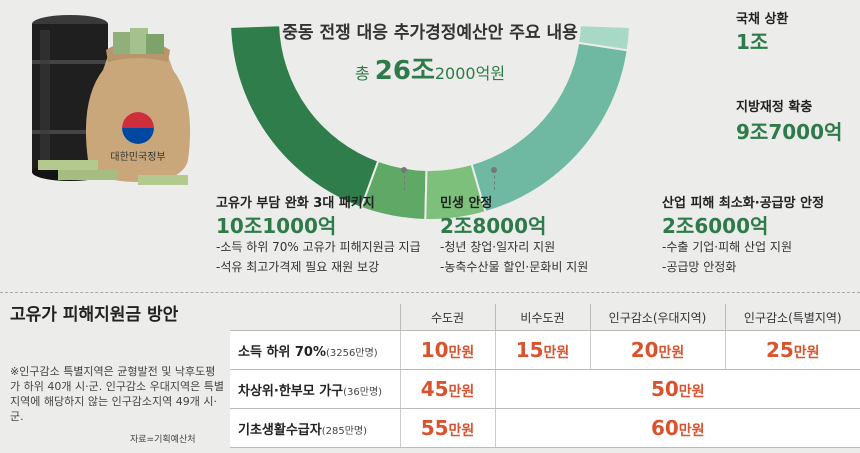 The height and width of the screenshot is (453, 860). Describe the element at coordinates (752, 42) in the screenshot. I see `slice-value-debt: 1조` at that location.